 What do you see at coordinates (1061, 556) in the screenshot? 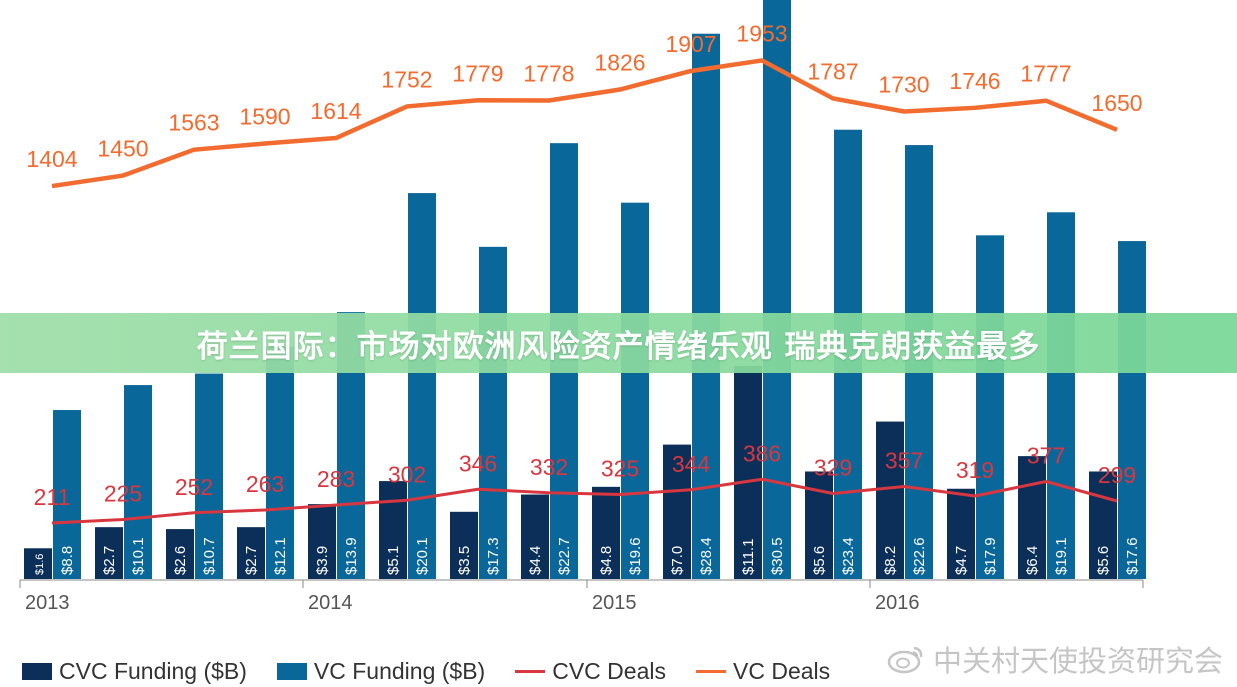
I see `bar-label-vc-funding: $19.1` at bounding box center [1061, 556].